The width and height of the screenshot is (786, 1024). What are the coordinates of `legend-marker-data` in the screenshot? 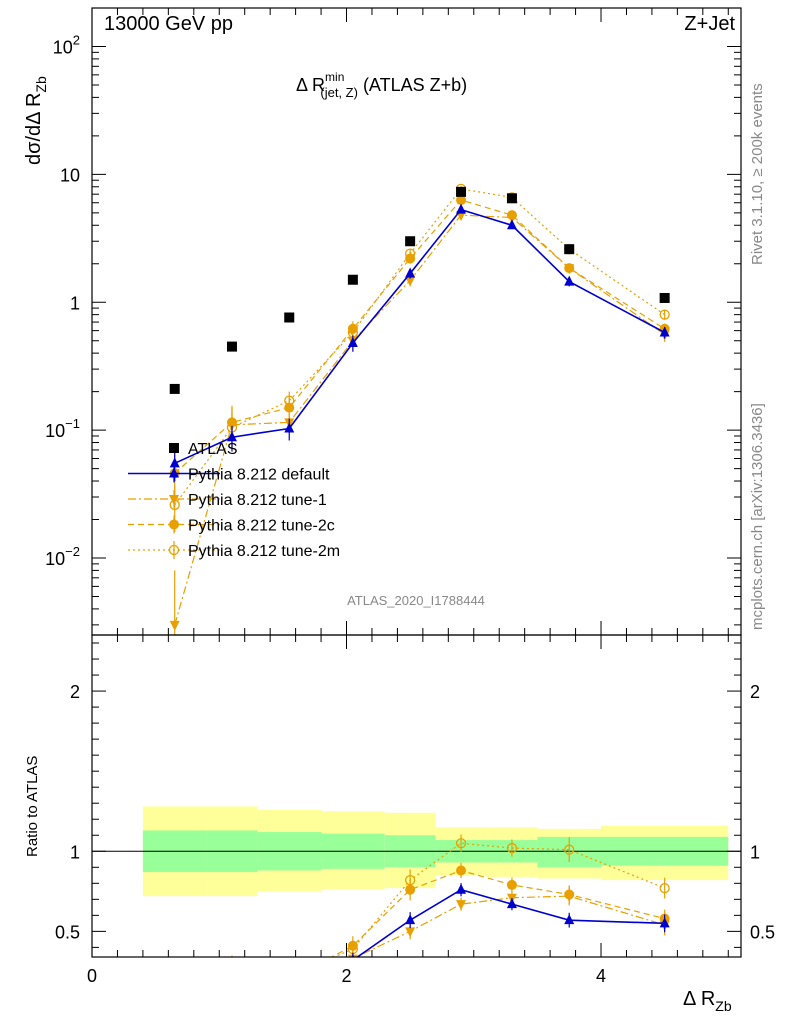 It's located at (174, 448).